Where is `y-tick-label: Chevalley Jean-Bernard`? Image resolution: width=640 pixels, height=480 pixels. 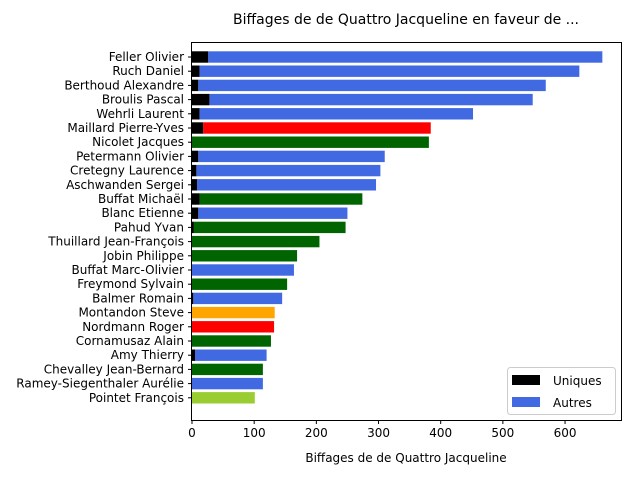
y-tick-label: Chevalley Jean-Bernard is located at coordinates (114, 369).